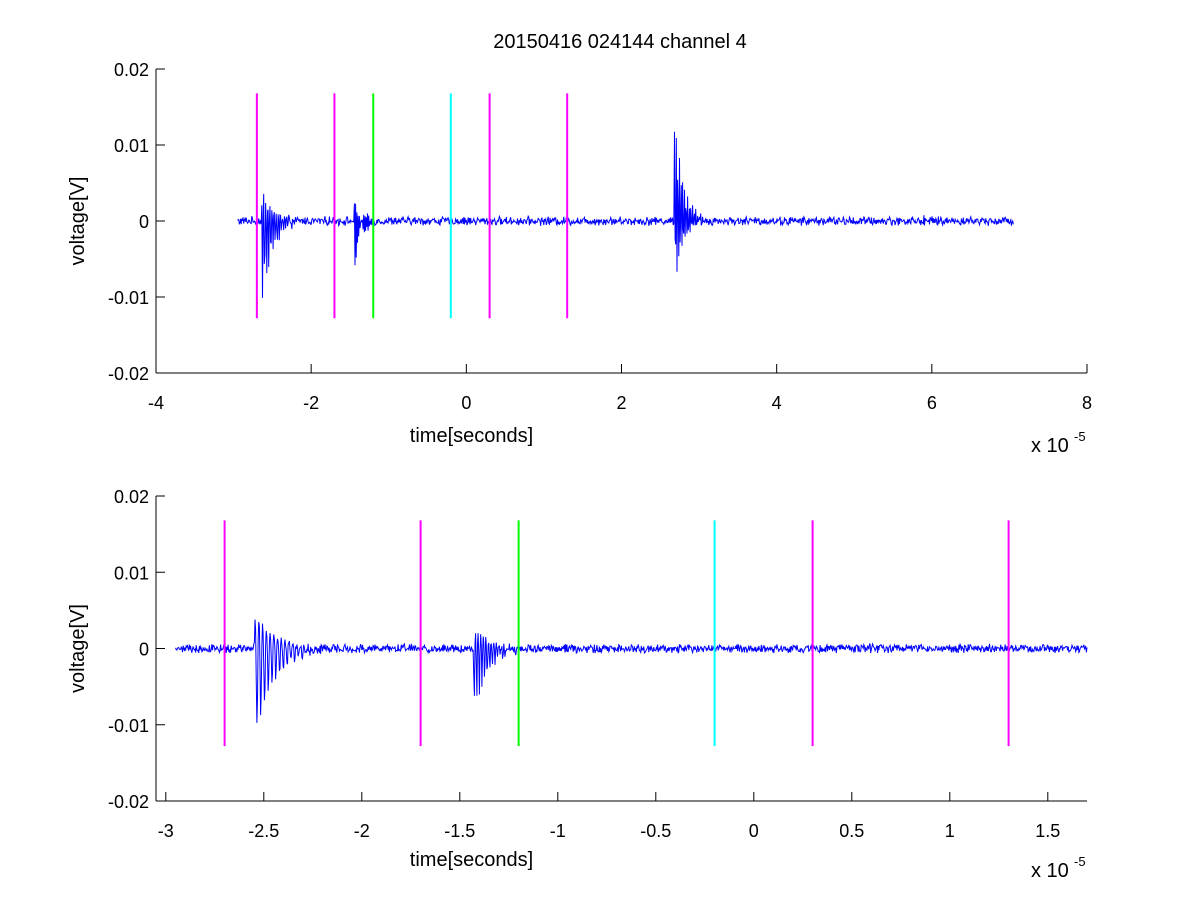  Describe the element at coordinates (558, 831) in the screenshot. I see `x-tick-label: -1` at that location.